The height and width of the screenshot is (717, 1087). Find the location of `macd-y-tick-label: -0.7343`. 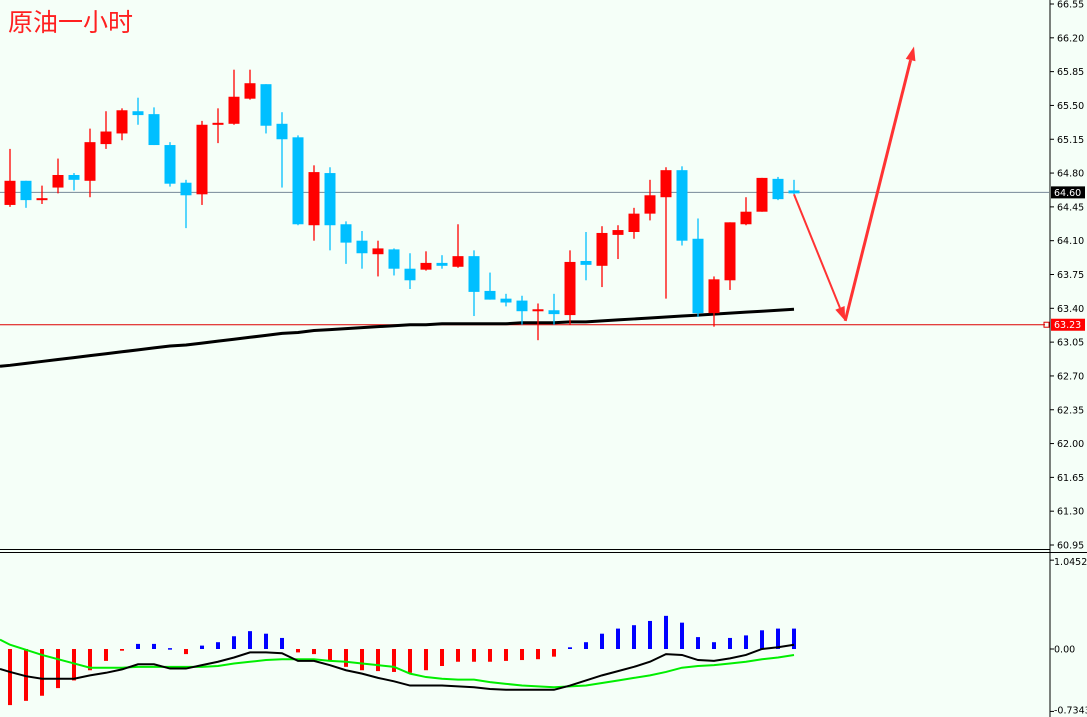

macd-y-tick-label: -0.7343 is located at coordinates (1070, 710).